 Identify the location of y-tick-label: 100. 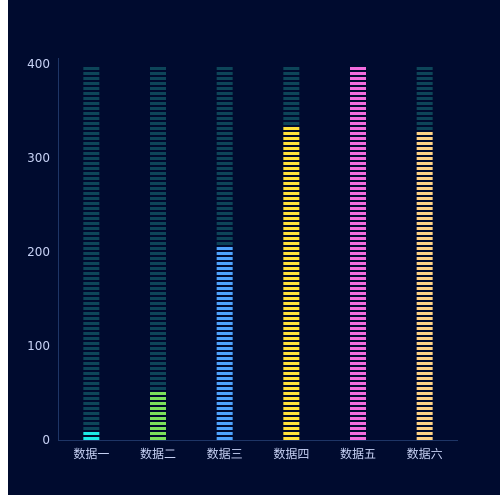
(38, 346).